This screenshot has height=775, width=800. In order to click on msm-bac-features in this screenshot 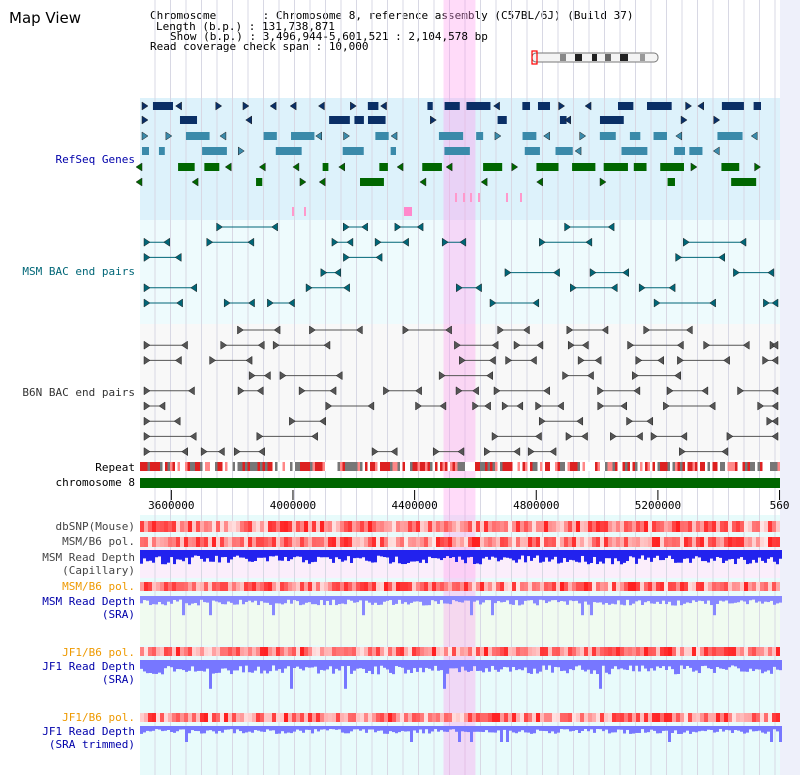, I will do `click(461, 265)`.